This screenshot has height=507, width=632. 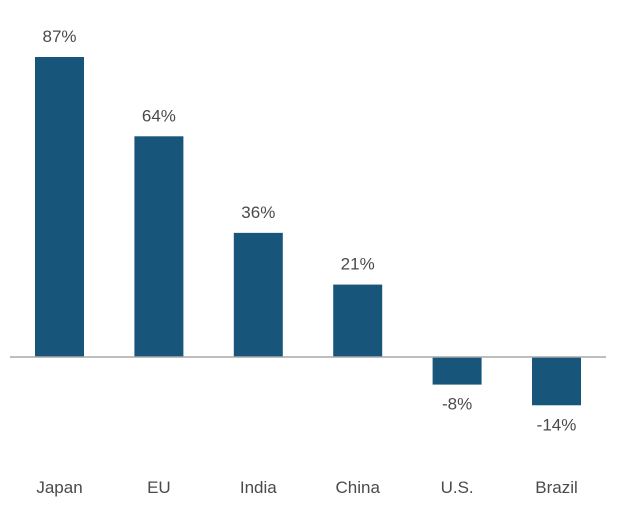 I want to click on category-label-brazil: Brazil, so click(x=556, y=487).